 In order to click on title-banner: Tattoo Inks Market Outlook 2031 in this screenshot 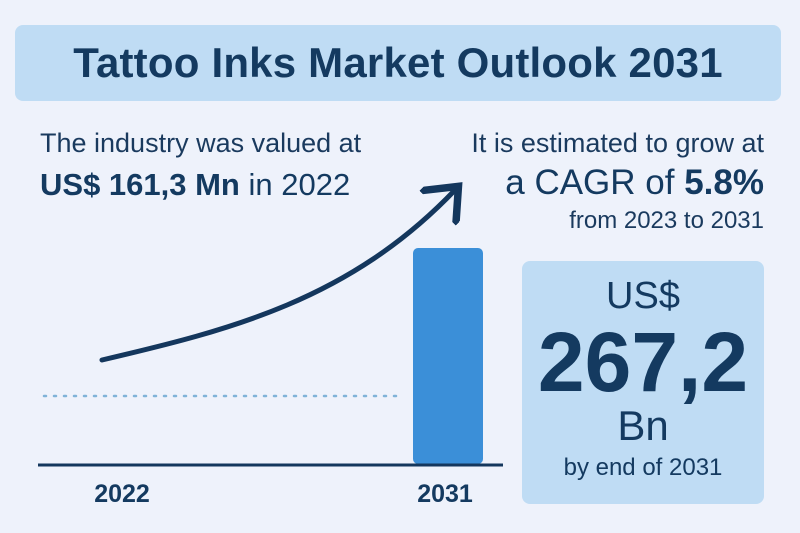, I will do `click(398, 63)`.